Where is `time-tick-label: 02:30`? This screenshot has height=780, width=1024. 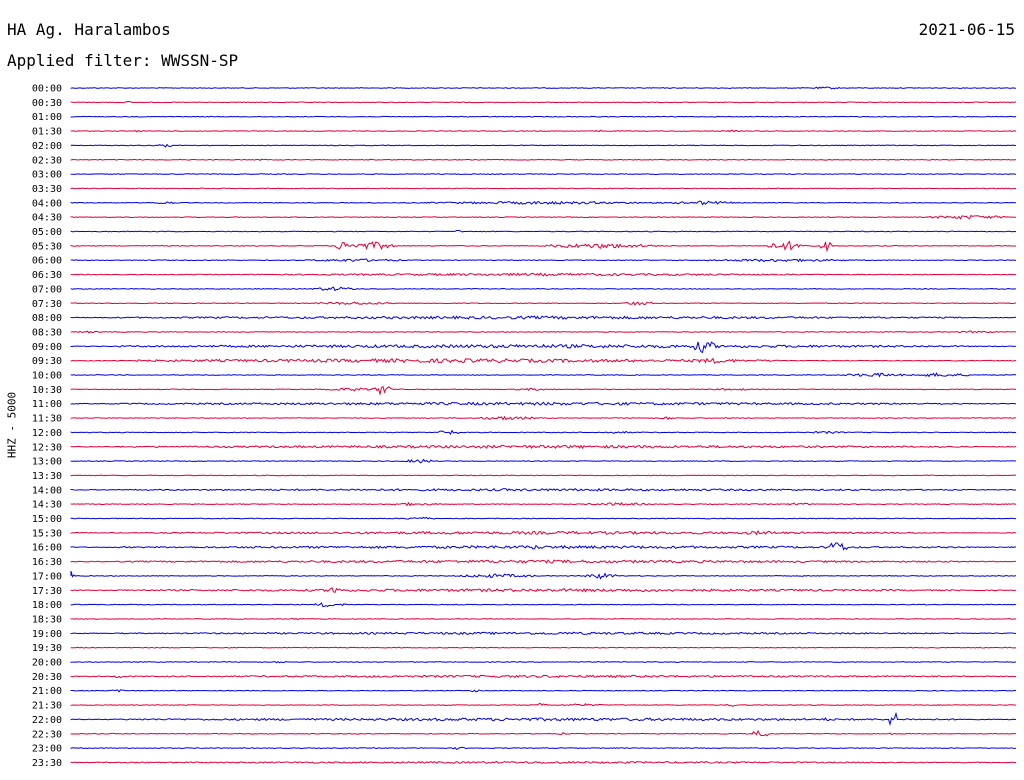
time-tick-label: 02:30 is located at coordinates (47, 160).